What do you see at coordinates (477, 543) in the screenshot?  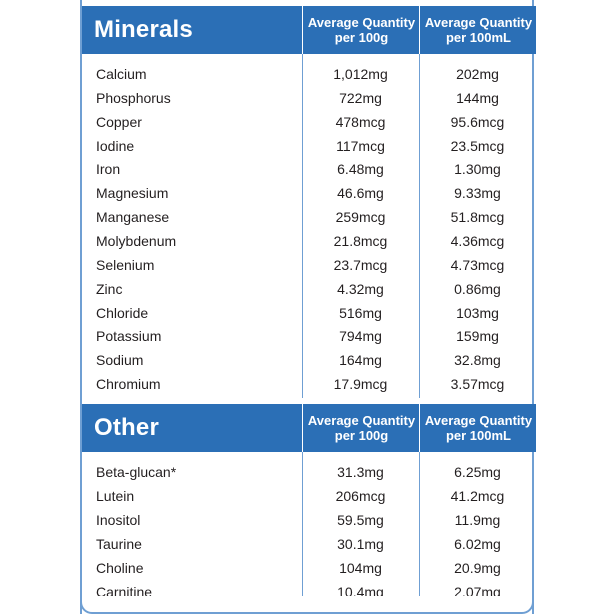 I see `value-per-100ml: 6.02mg` at bounding box center [477, 543].